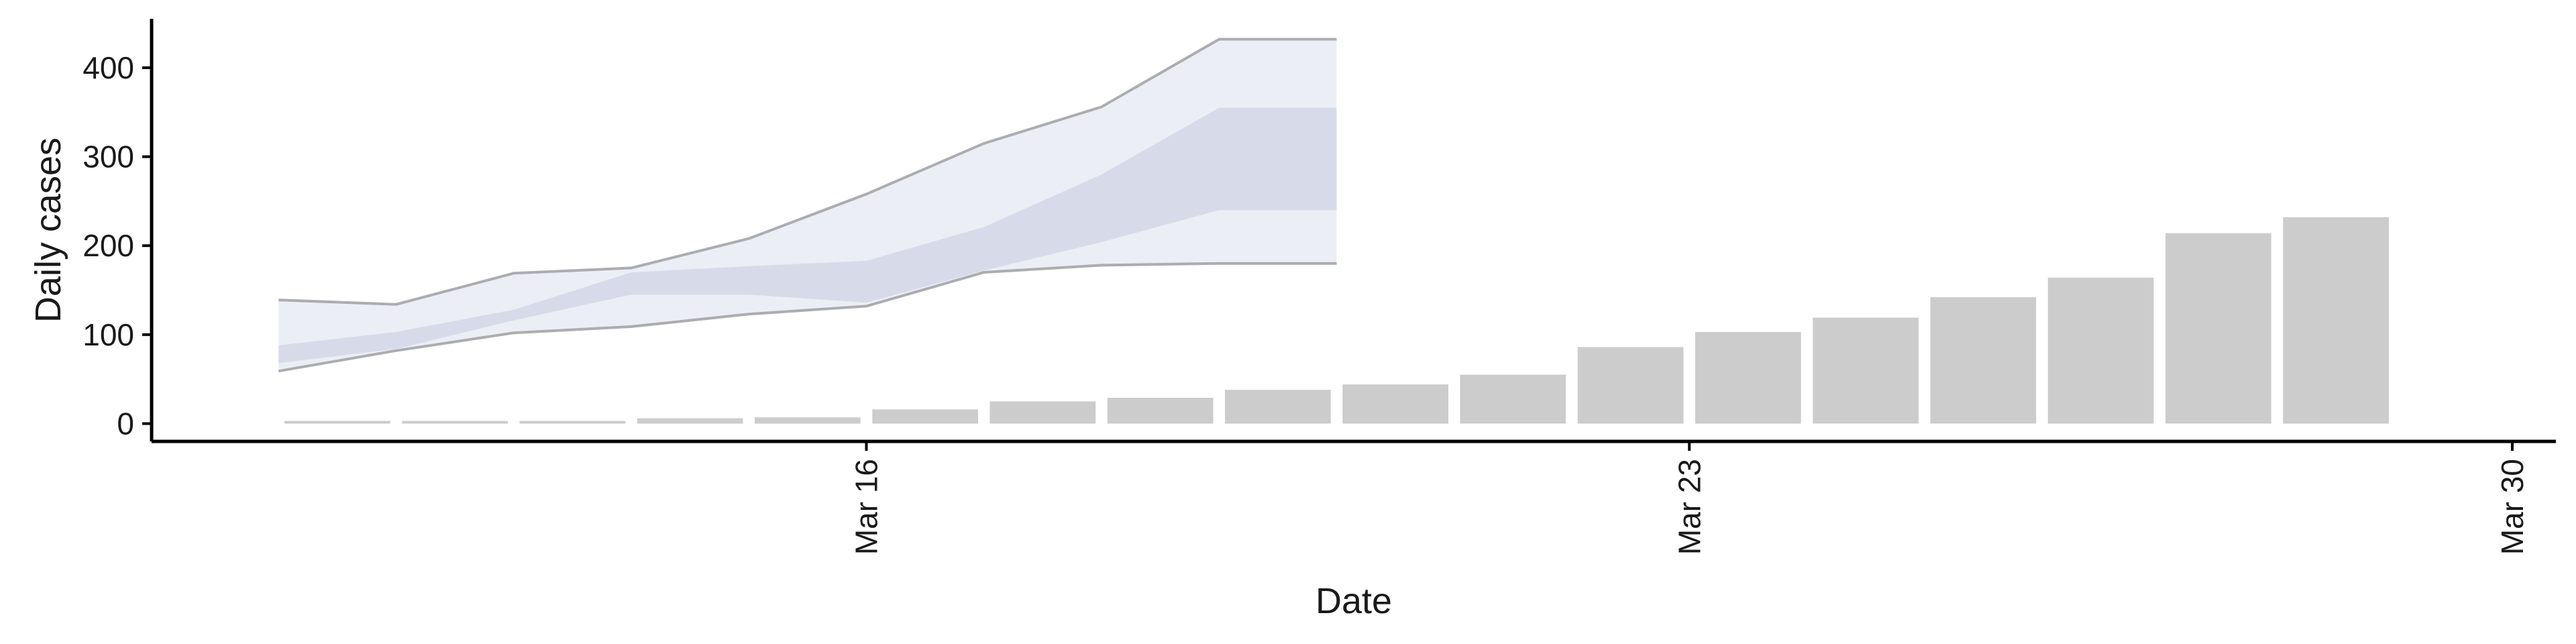 Image resolution: width=2576 pixels, height=644 pixels. Describe the element at coordinates (108, 67) in the screenshot. I see `y-tick-label: 400` at that location.